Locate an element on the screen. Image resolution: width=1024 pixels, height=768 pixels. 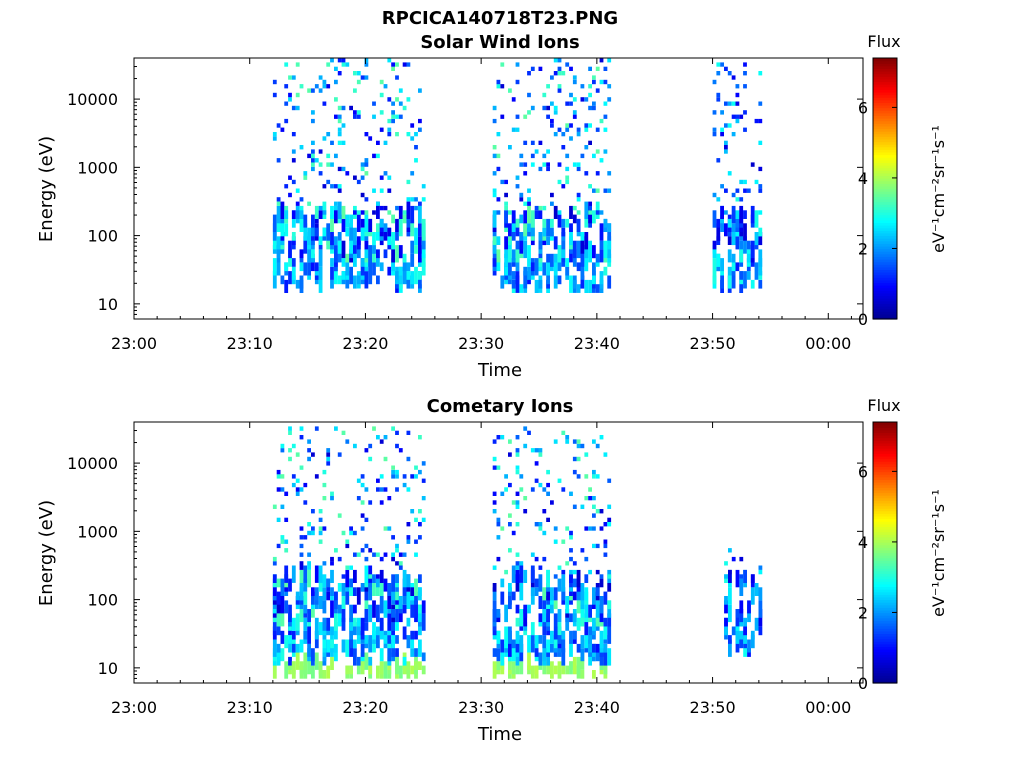
colorbar-label: Flux is located at coordinates (883, 41).